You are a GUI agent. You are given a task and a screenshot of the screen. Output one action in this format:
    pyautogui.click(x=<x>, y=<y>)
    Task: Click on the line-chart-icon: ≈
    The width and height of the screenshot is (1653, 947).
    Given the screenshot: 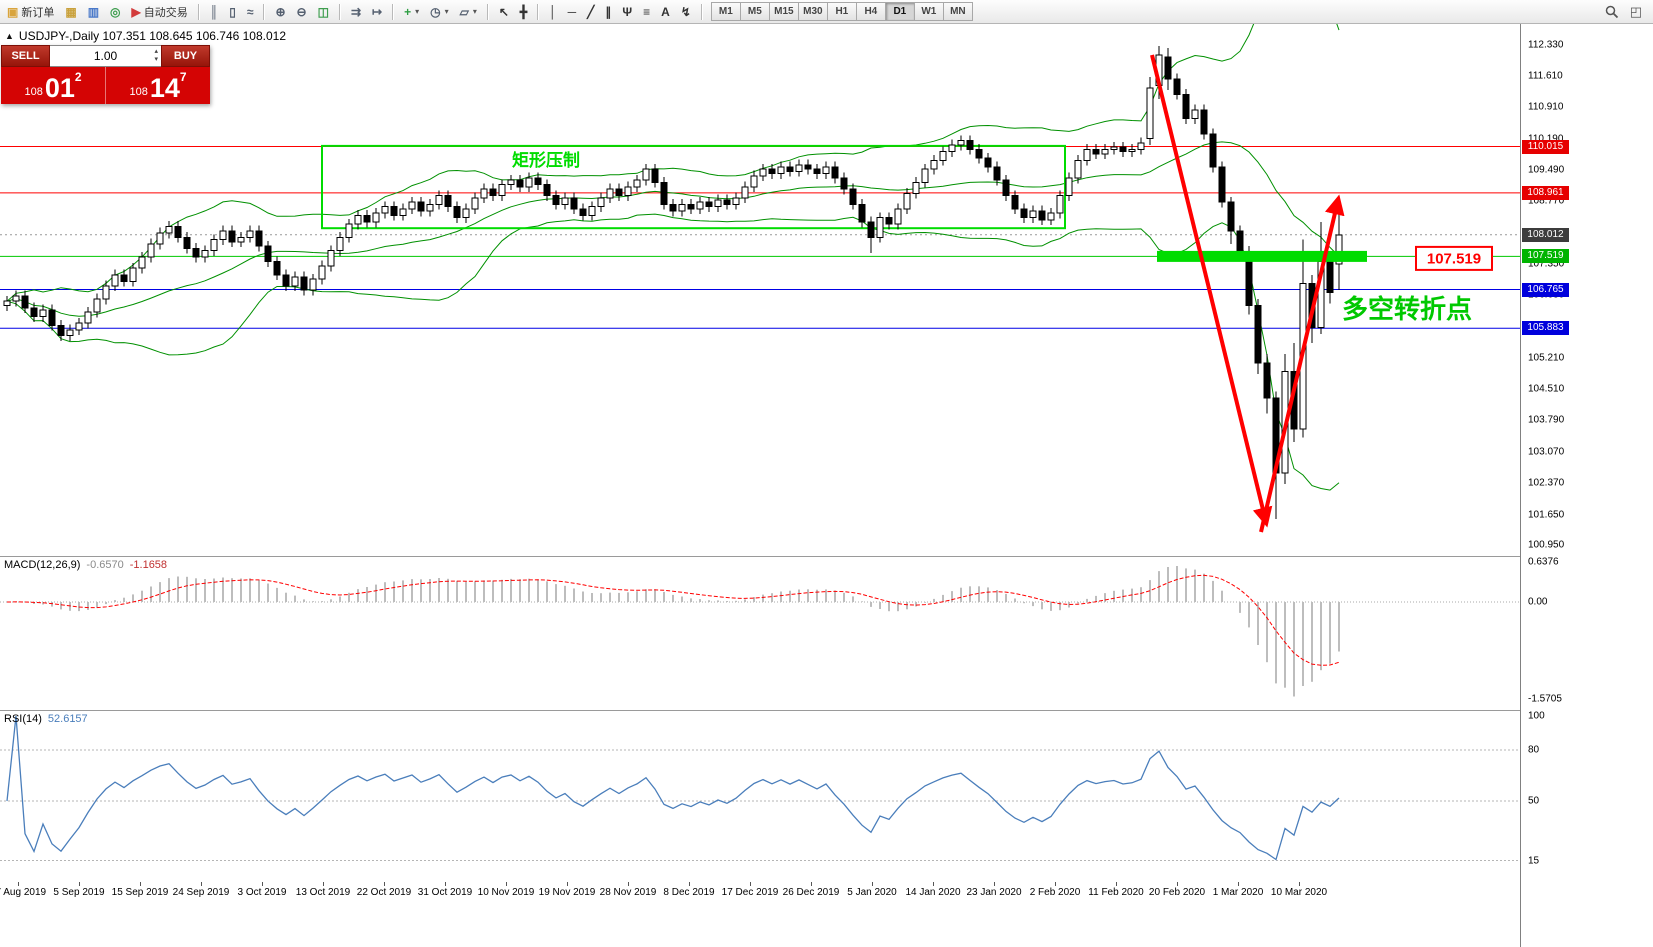 What is the action you would take?
    pyautogui.click(x=250, y=12)
    